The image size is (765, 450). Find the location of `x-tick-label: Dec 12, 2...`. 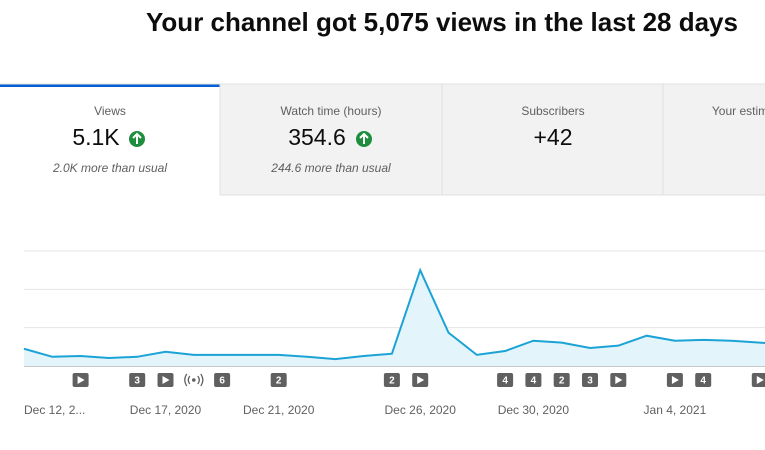

x-tick-label: Dec 12, 2... is located at coordinates (54, 410).